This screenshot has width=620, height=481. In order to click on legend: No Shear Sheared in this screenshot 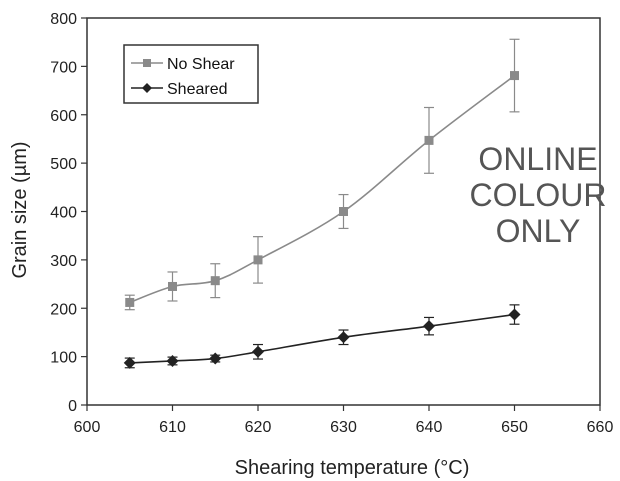, I will do `click(191, 74)`.